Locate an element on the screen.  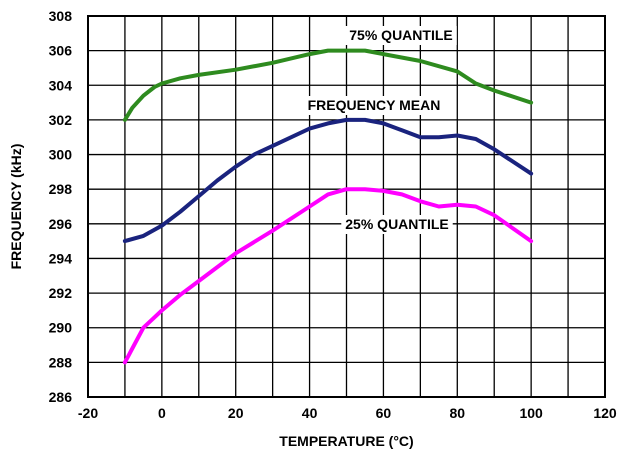
x-tick-labels: -20 0 20 40 60 80 100 120 is located at coordinates (347, 413).